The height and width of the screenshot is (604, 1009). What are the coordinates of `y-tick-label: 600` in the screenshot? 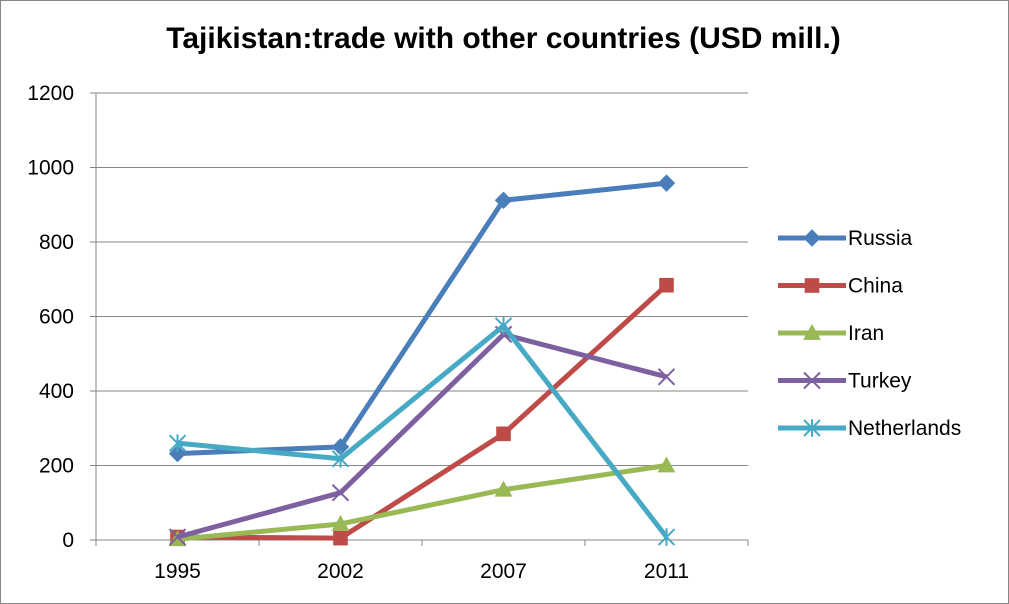 It's located at (56, 317).